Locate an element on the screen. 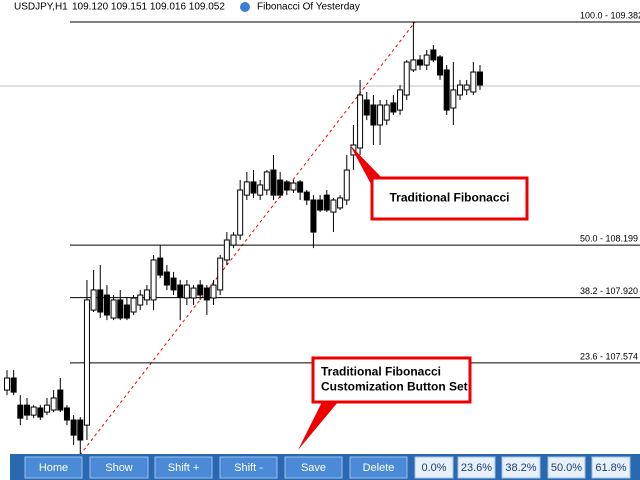 This screenshot has width=640, height=480. button-label: Show is located at coordinates (119, 468).